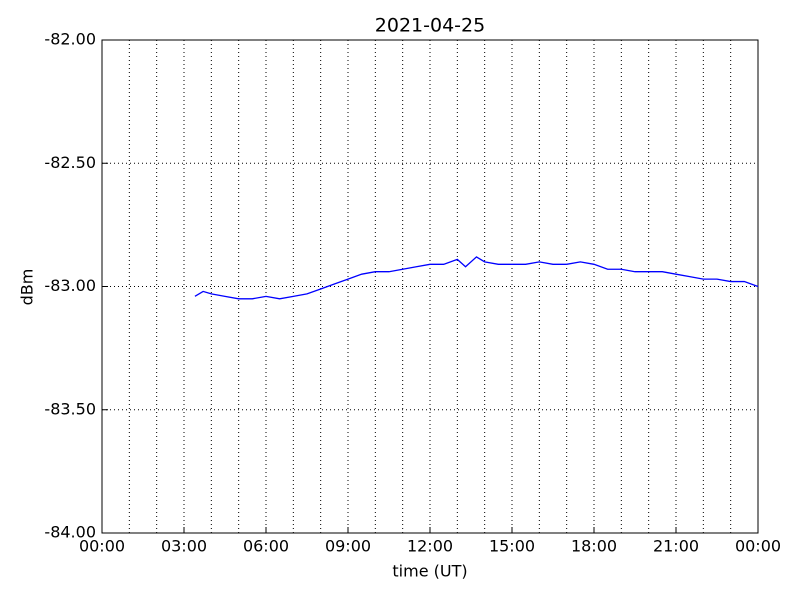 The height and width of the screenshot is (600, 800). Describe the element at coordinates (70, 39) in the screenshot. I see `y-tick-label: -82.00` at that location.